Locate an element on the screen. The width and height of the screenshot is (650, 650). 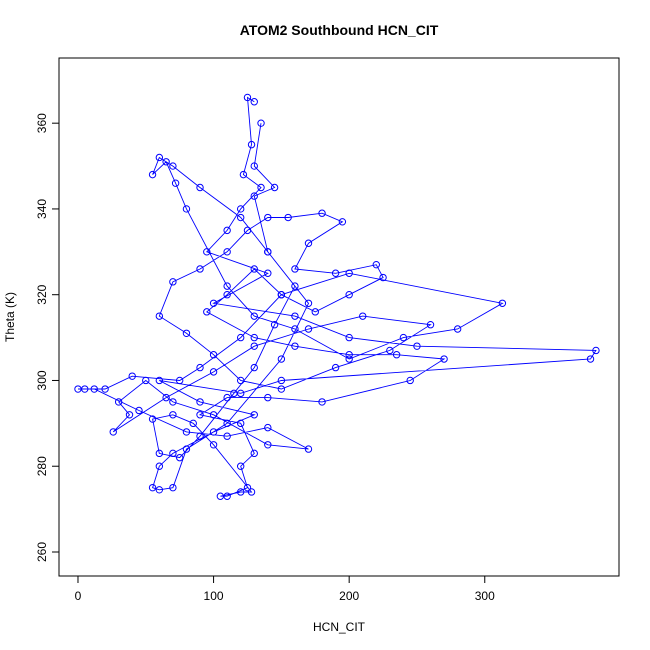
y-axis-label: Theta (K) is located at coordinates (10, 317).